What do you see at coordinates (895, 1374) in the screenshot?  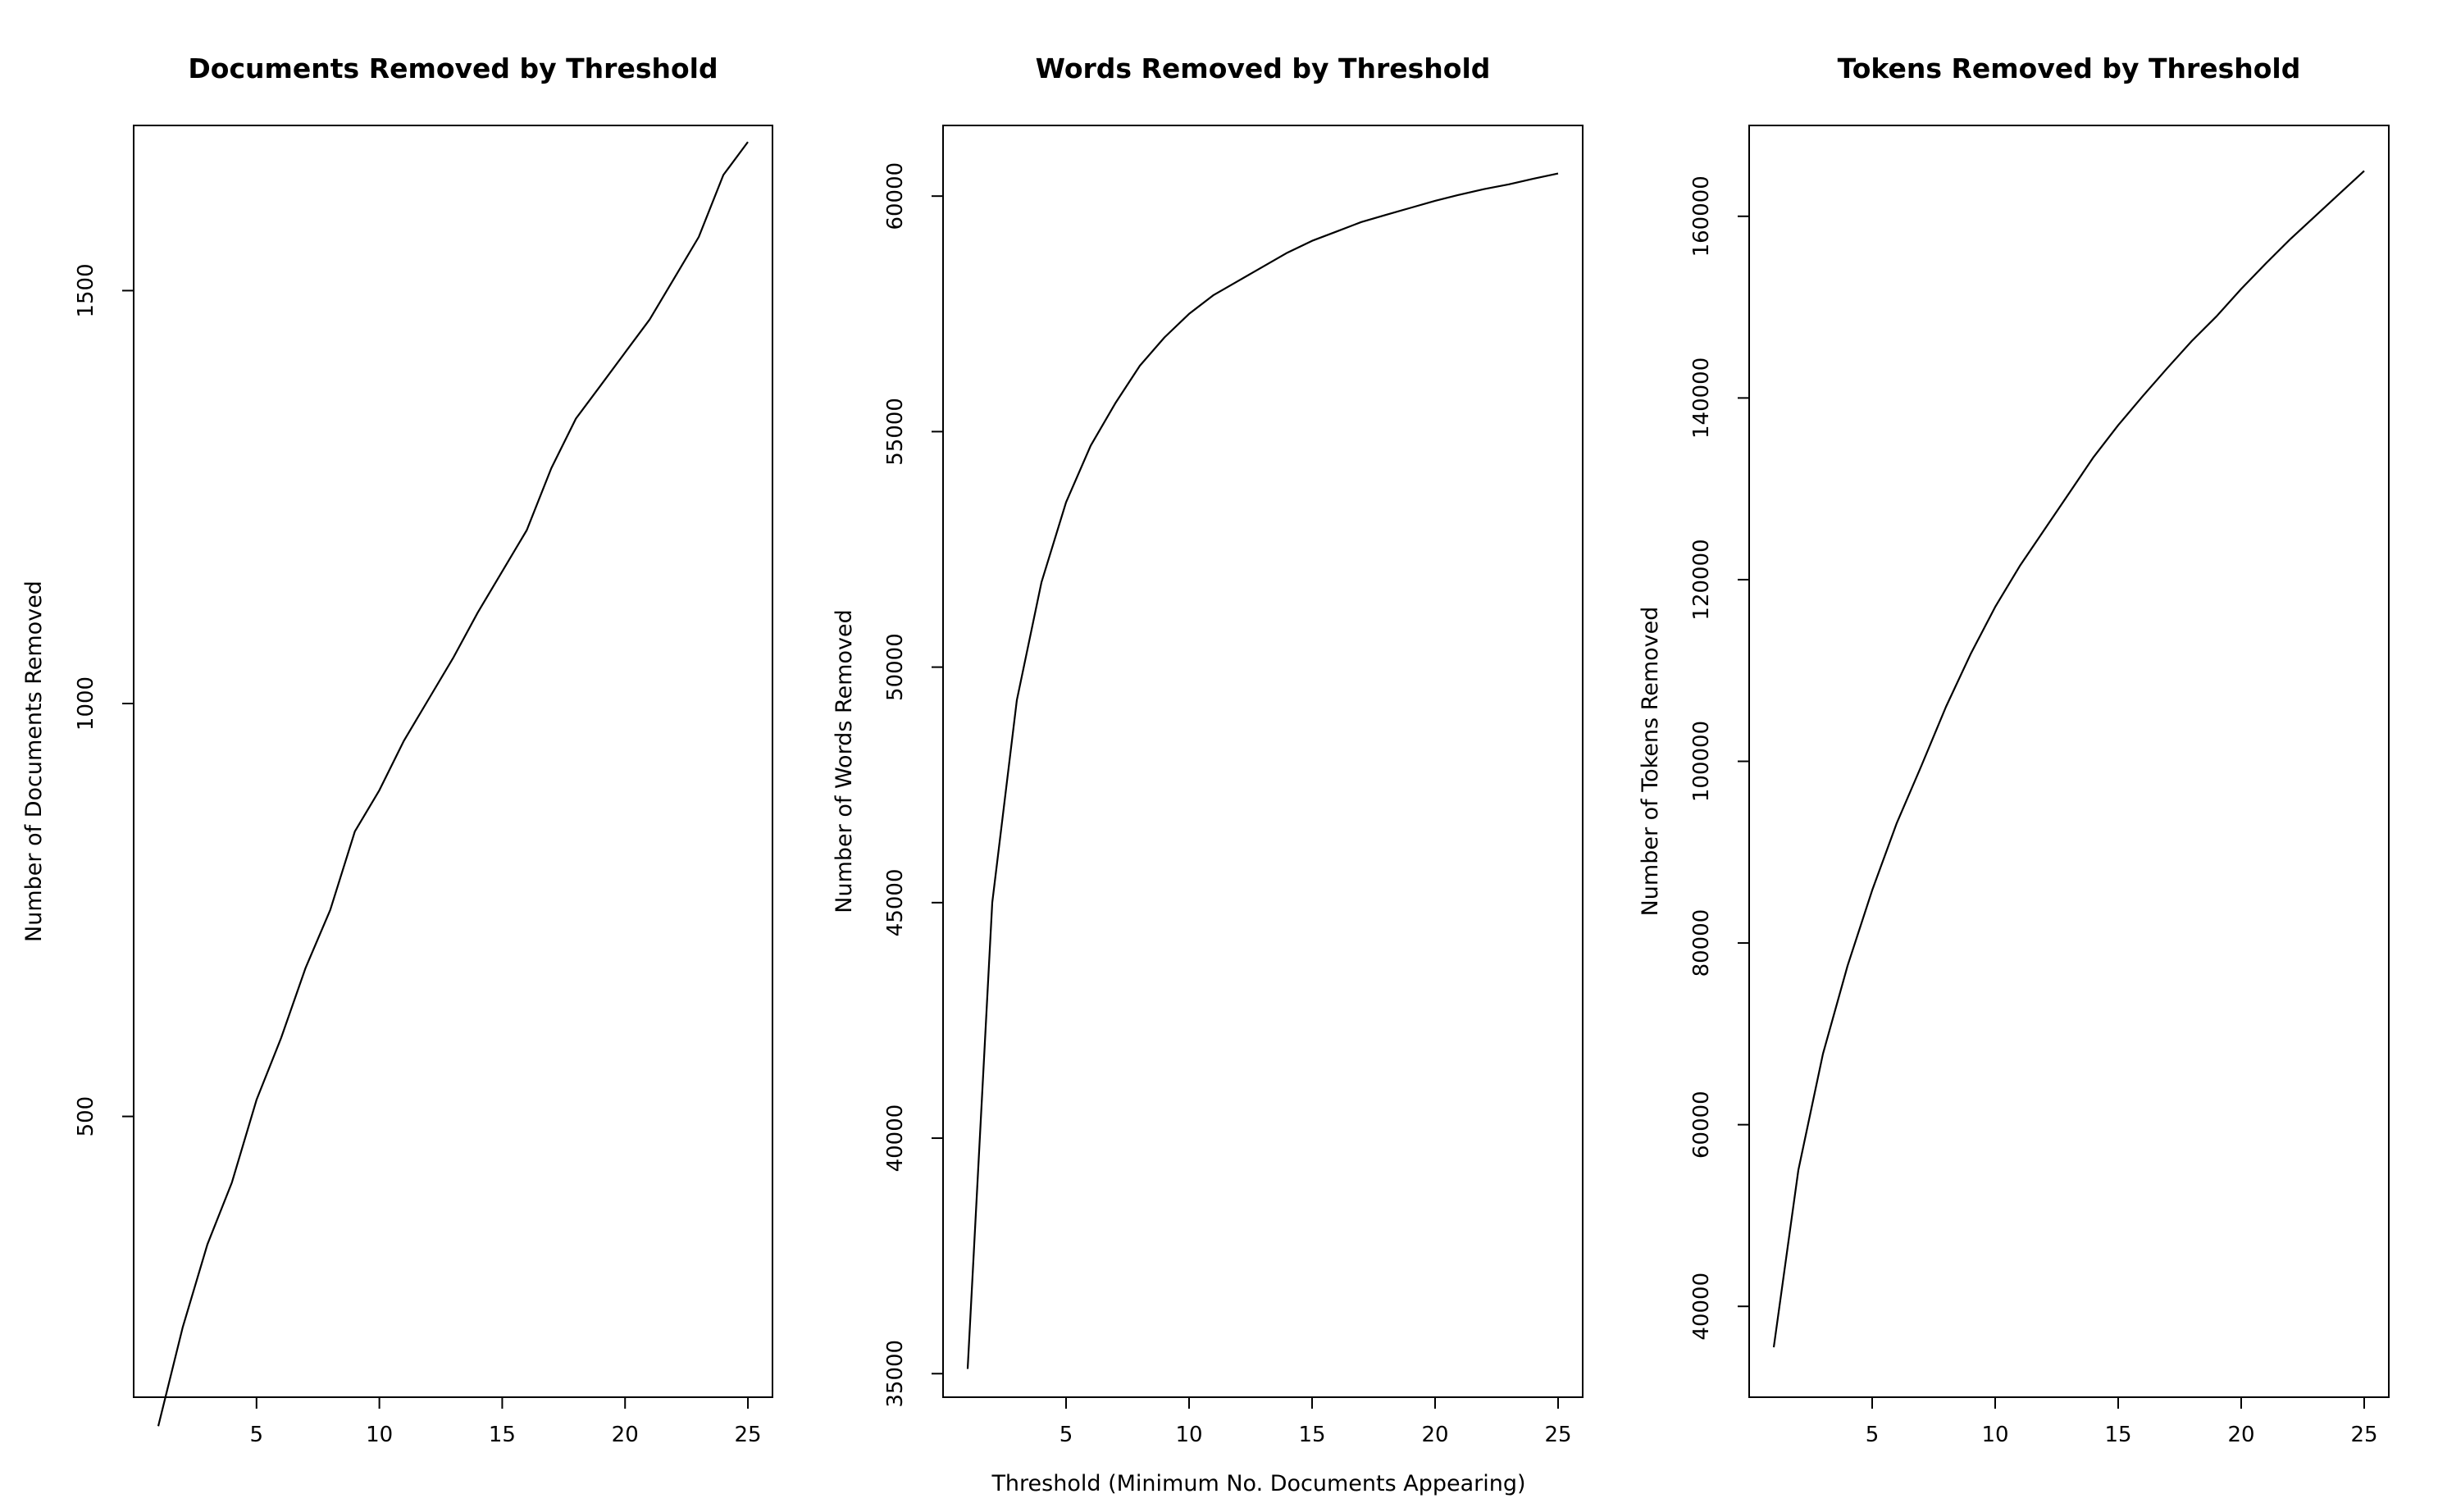 I see `y-tick-label: 35000` at bounding box center [895, 1374].